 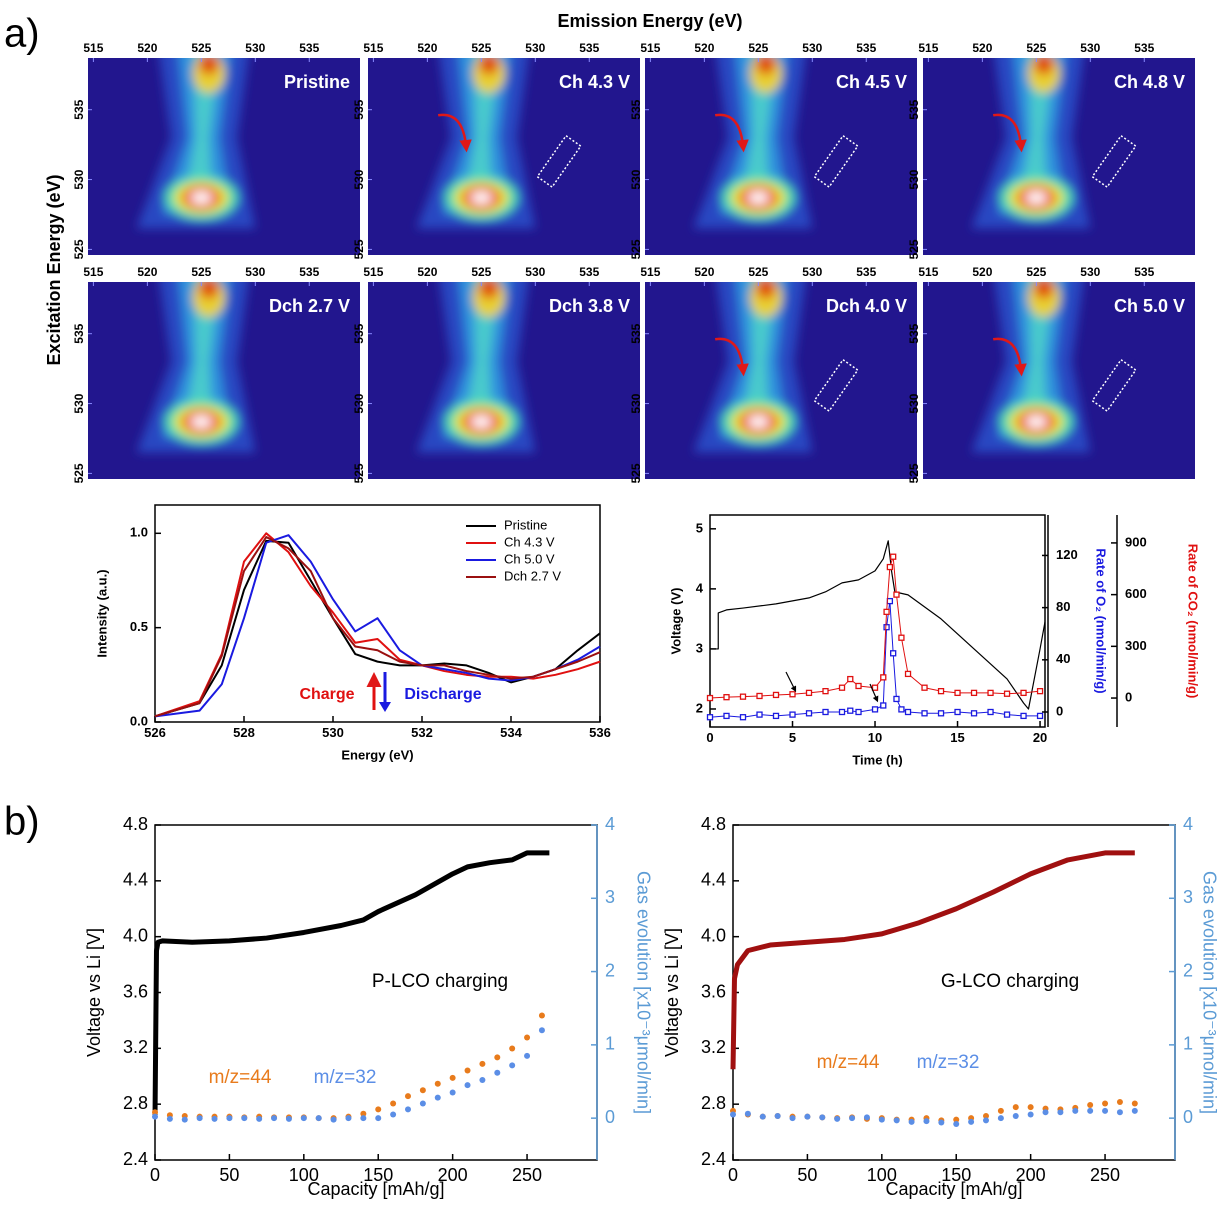 What do you see at coordinates (1105, 1175) in the screenshot?
I see `x-tick-label: 250` at bounding box center [1105, 1175].